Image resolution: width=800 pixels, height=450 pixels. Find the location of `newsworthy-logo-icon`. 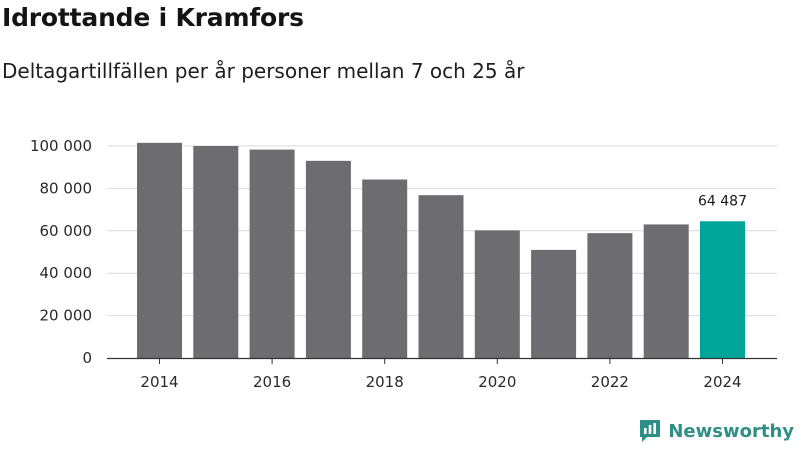

newsworthy-logo-icon is located at coordinates (650, 431).